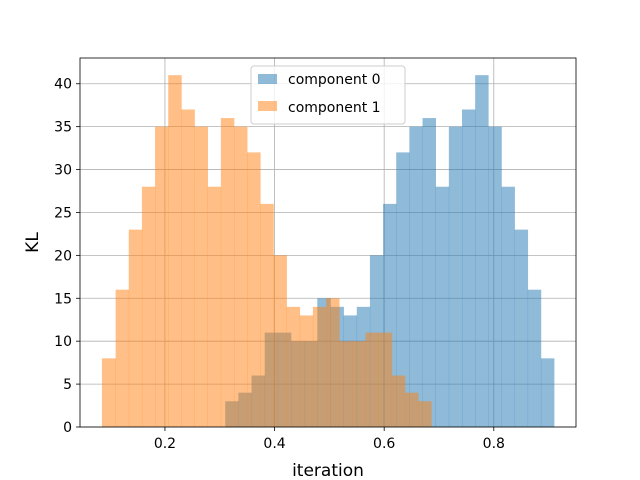 The height and width of the screenshot is (480, 640). I want to click on x-tick-label: 0.4, so click(274, 444).